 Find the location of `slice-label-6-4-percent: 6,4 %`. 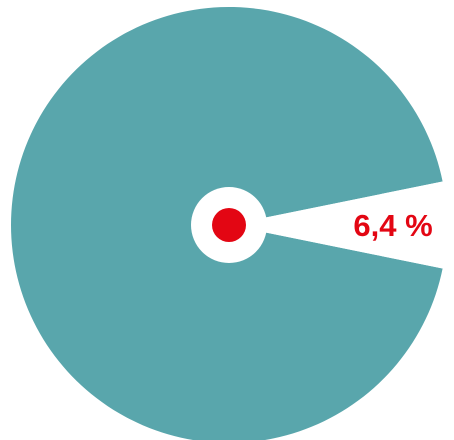

slice-label-6-4-percent: 6,4 % is located at coordinates (392, 225).